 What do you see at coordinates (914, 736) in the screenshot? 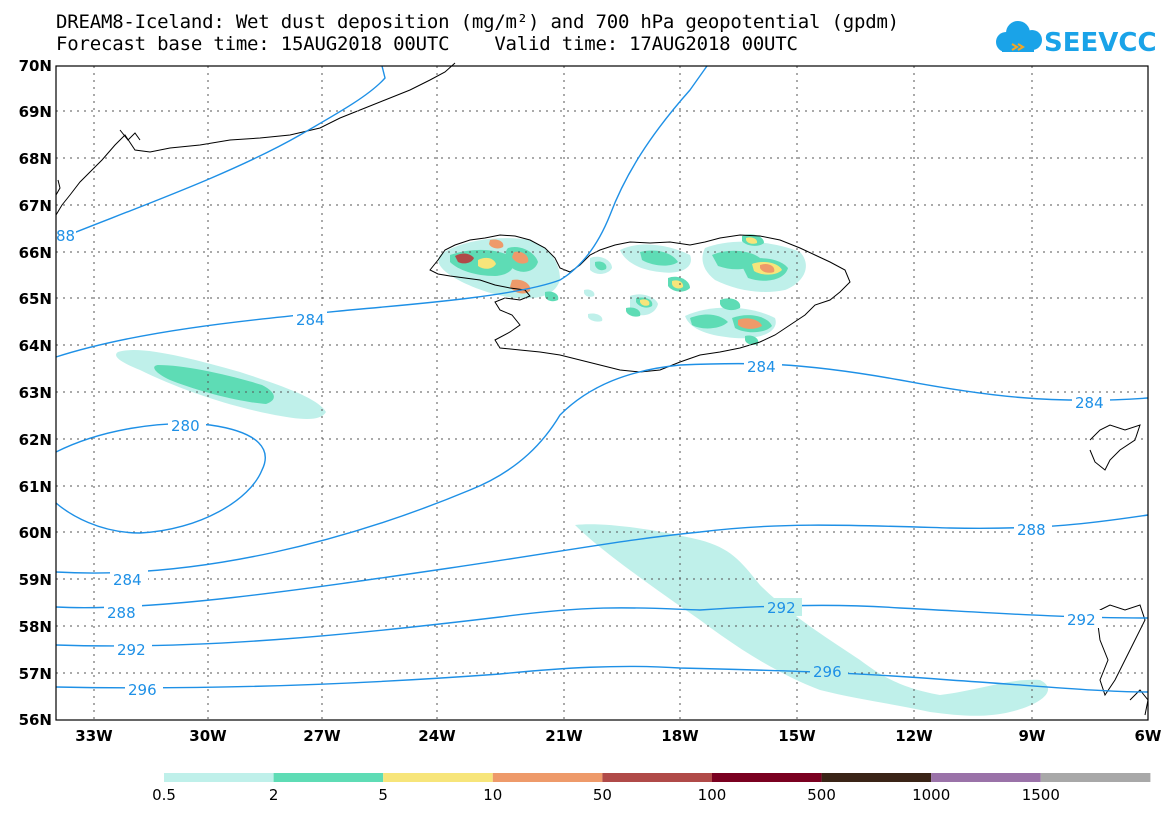
I see `lon-label: 12W` at bounding box center [914, 736].